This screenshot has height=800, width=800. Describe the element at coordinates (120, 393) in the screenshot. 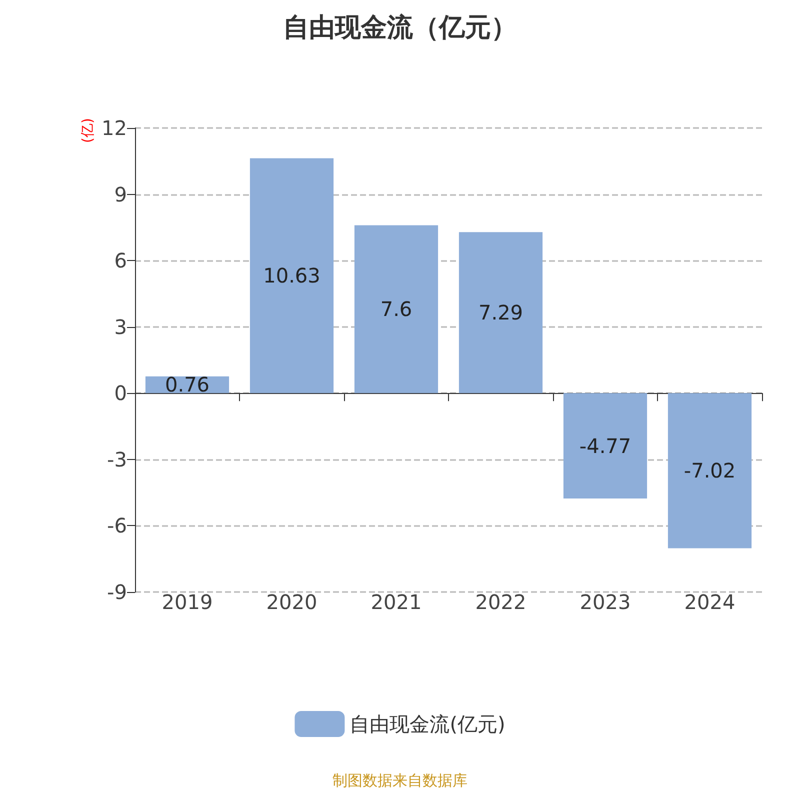

I see `y-tick-label: 0` at that location.